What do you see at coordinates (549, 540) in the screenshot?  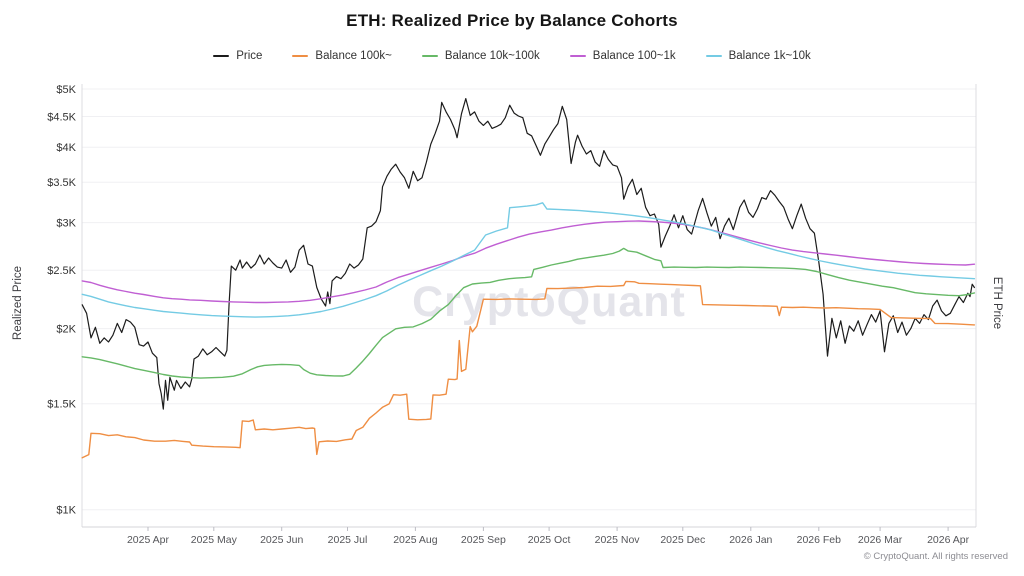 I see `x-tick-label: 2025 Oct` at bounding box center [549, 540].